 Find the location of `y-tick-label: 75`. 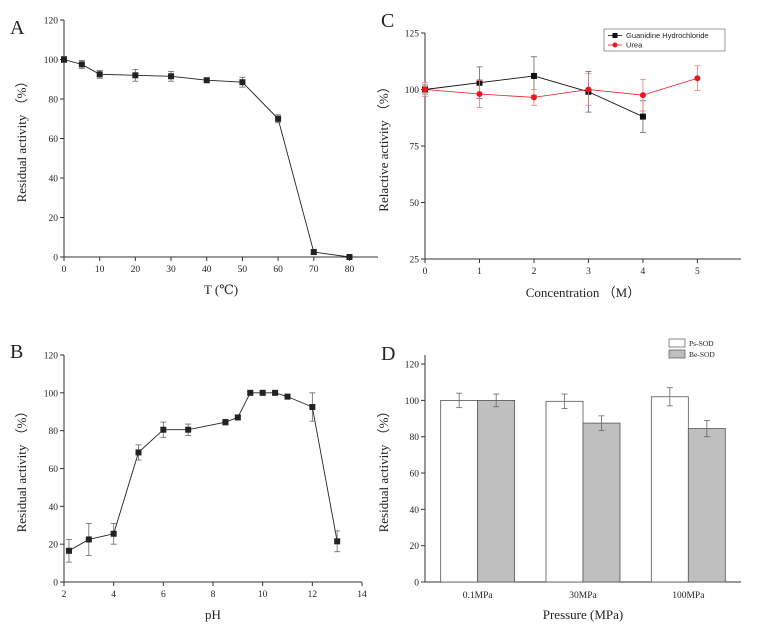

y-tick-label: 75 is located at coordinates (415, 148).